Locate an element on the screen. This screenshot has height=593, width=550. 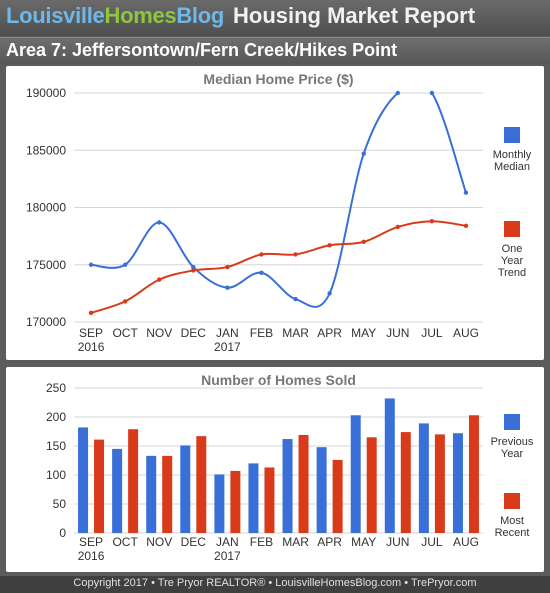
sold-title: Number of Homes Sold is located at coordinates (278, 380).